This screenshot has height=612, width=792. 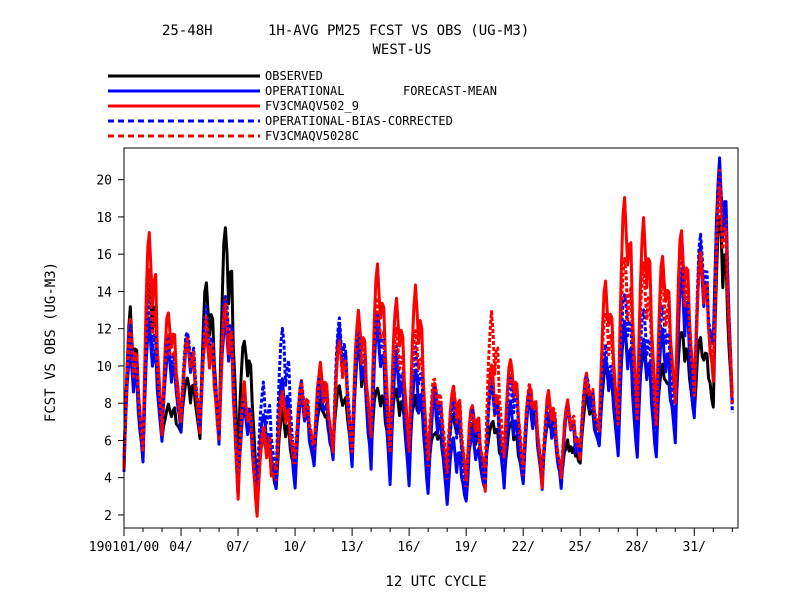 What do you see at coordinates (104, 181) in the screenshot?
I see `y-tick-label: 20` at bounding box center [104, 181].